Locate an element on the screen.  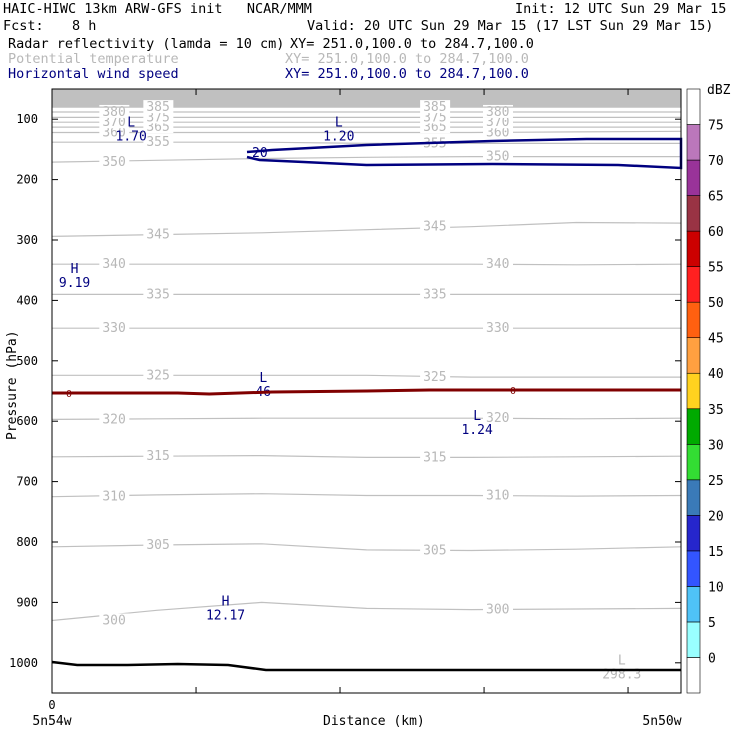
colorbar-level-70: 70 is located at coordinates (716, 161).